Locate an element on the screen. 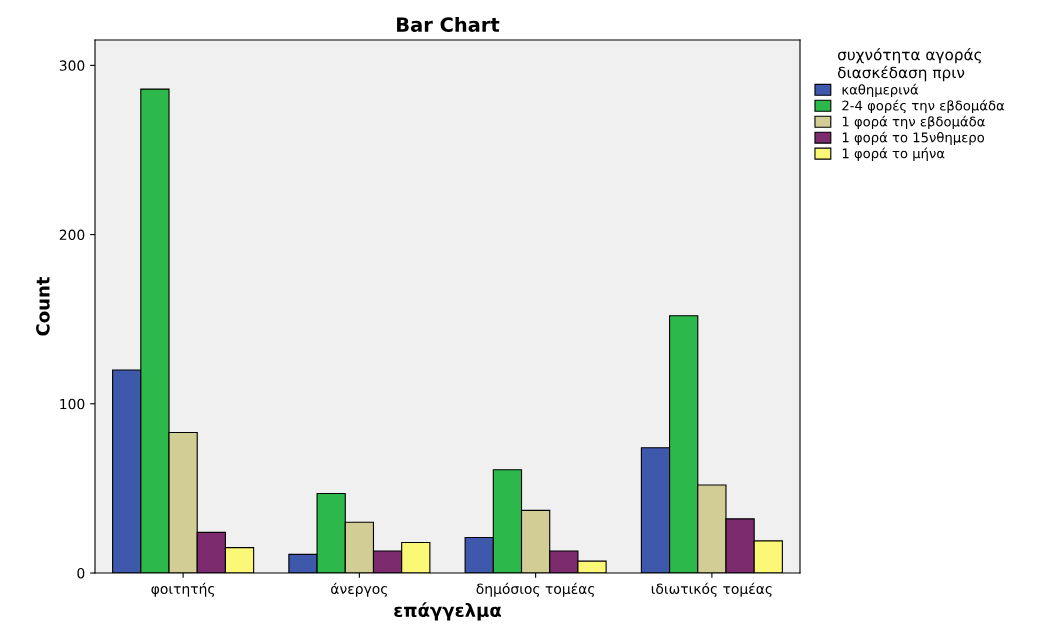 This screenshot has width=1049, height=633. x-axis-title: επάγγελμα is located at coordinates (447, 611).